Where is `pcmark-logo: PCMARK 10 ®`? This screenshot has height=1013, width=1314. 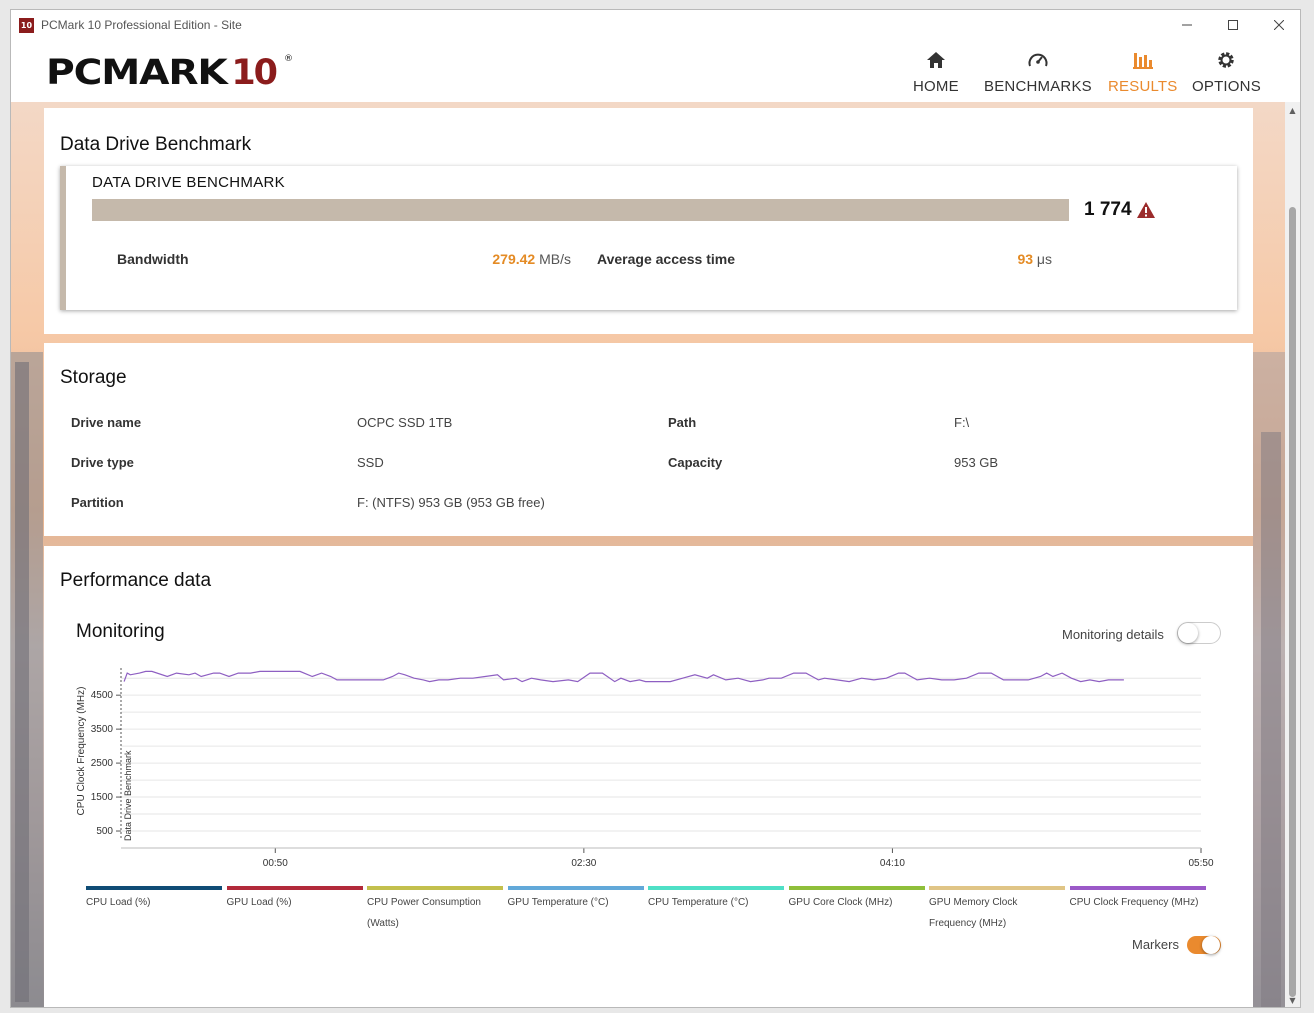 pcmark-logo: PCMARK 10 ® is located at coordinates (169, 73).